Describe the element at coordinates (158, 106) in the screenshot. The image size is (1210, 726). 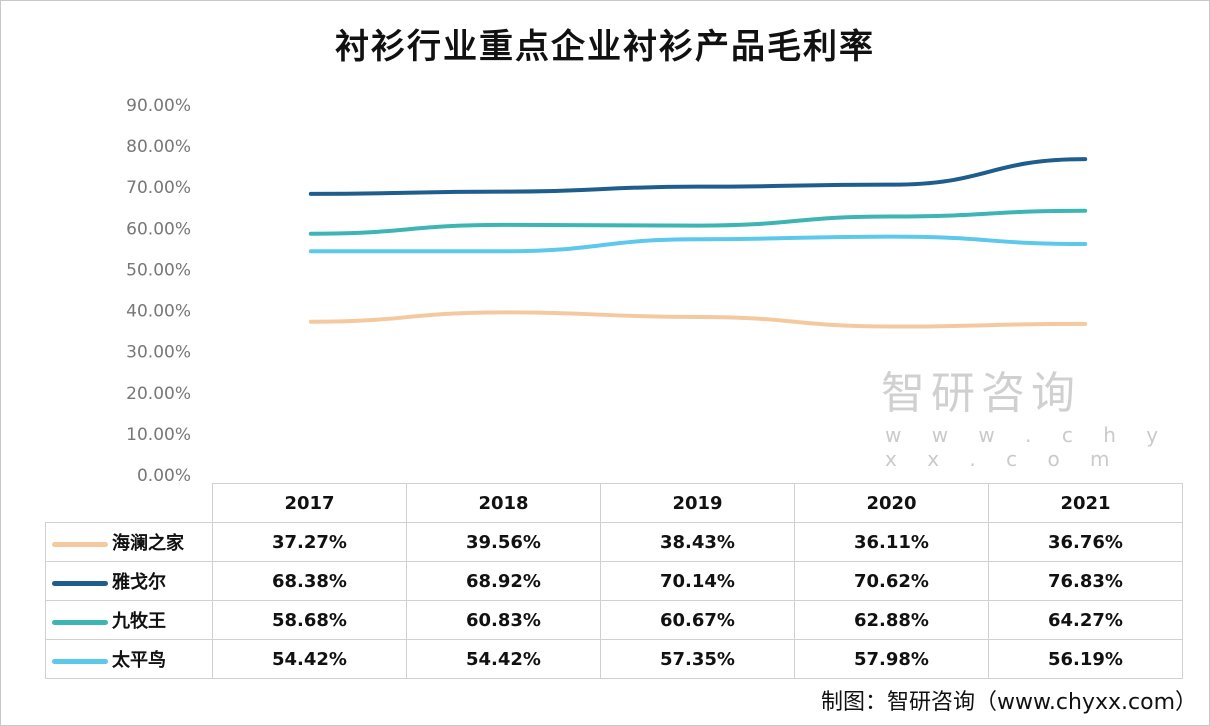
I see `y-tick-label: 90.00%` at that location.